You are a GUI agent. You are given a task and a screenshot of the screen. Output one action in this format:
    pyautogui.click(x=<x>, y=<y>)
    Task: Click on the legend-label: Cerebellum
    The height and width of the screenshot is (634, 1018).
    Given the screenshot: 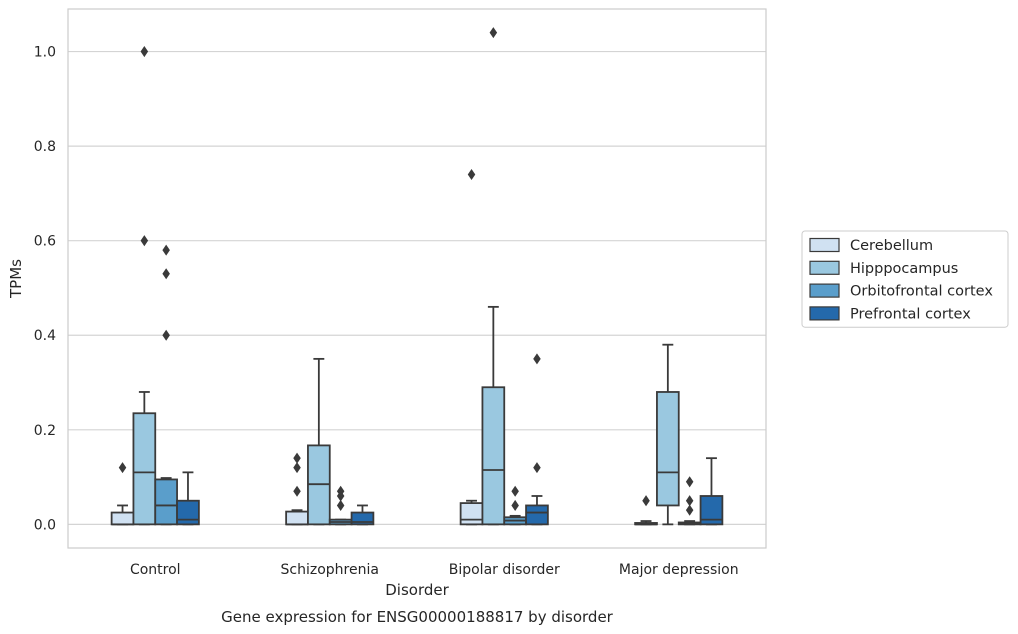 What is the action you would take?
    pyautogui.click(x=891, y=246)
    